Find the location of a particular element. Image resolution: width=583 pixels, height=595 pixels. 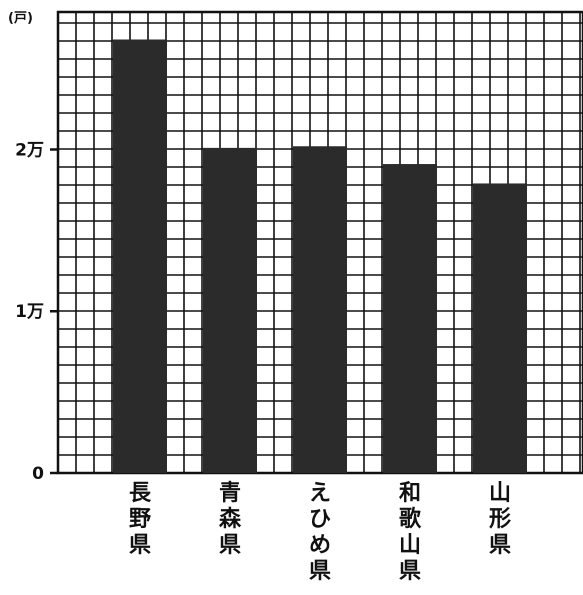

y-tick-label: 2万 is located at coordinates (29, 150).